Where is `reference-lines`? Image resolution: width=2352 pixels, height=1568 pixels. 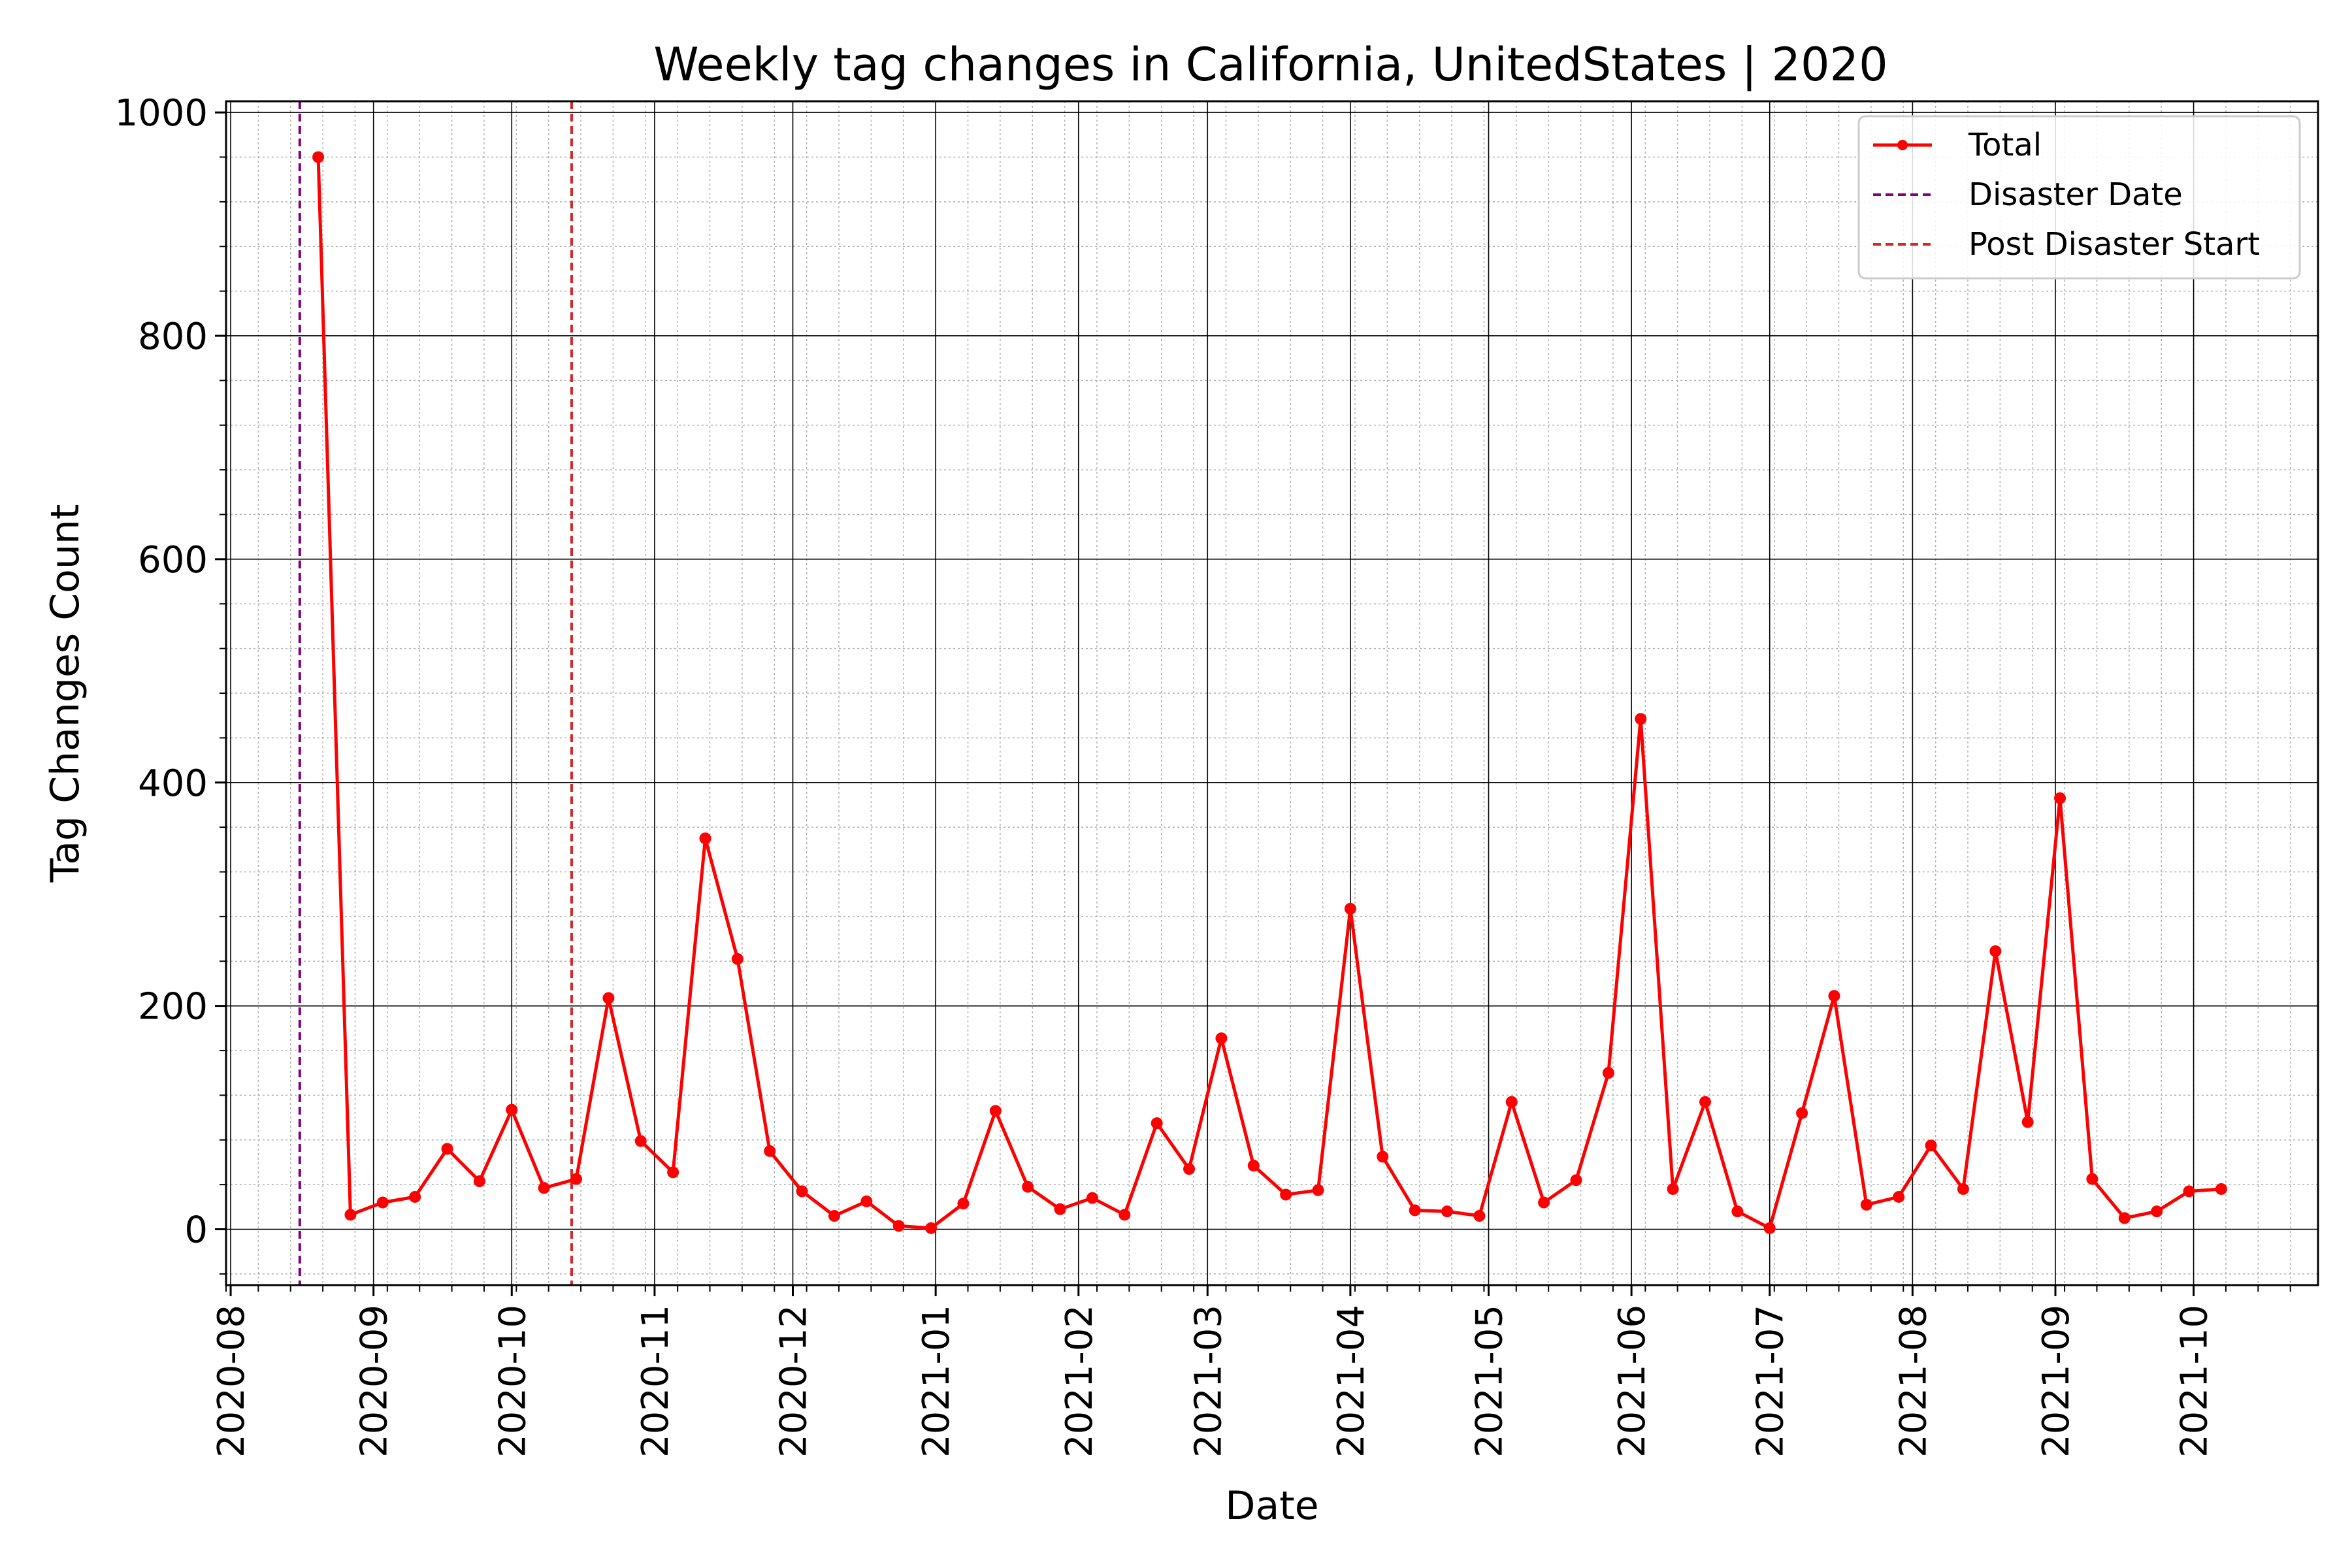 reference-lines is located at coordinates (435, 693).